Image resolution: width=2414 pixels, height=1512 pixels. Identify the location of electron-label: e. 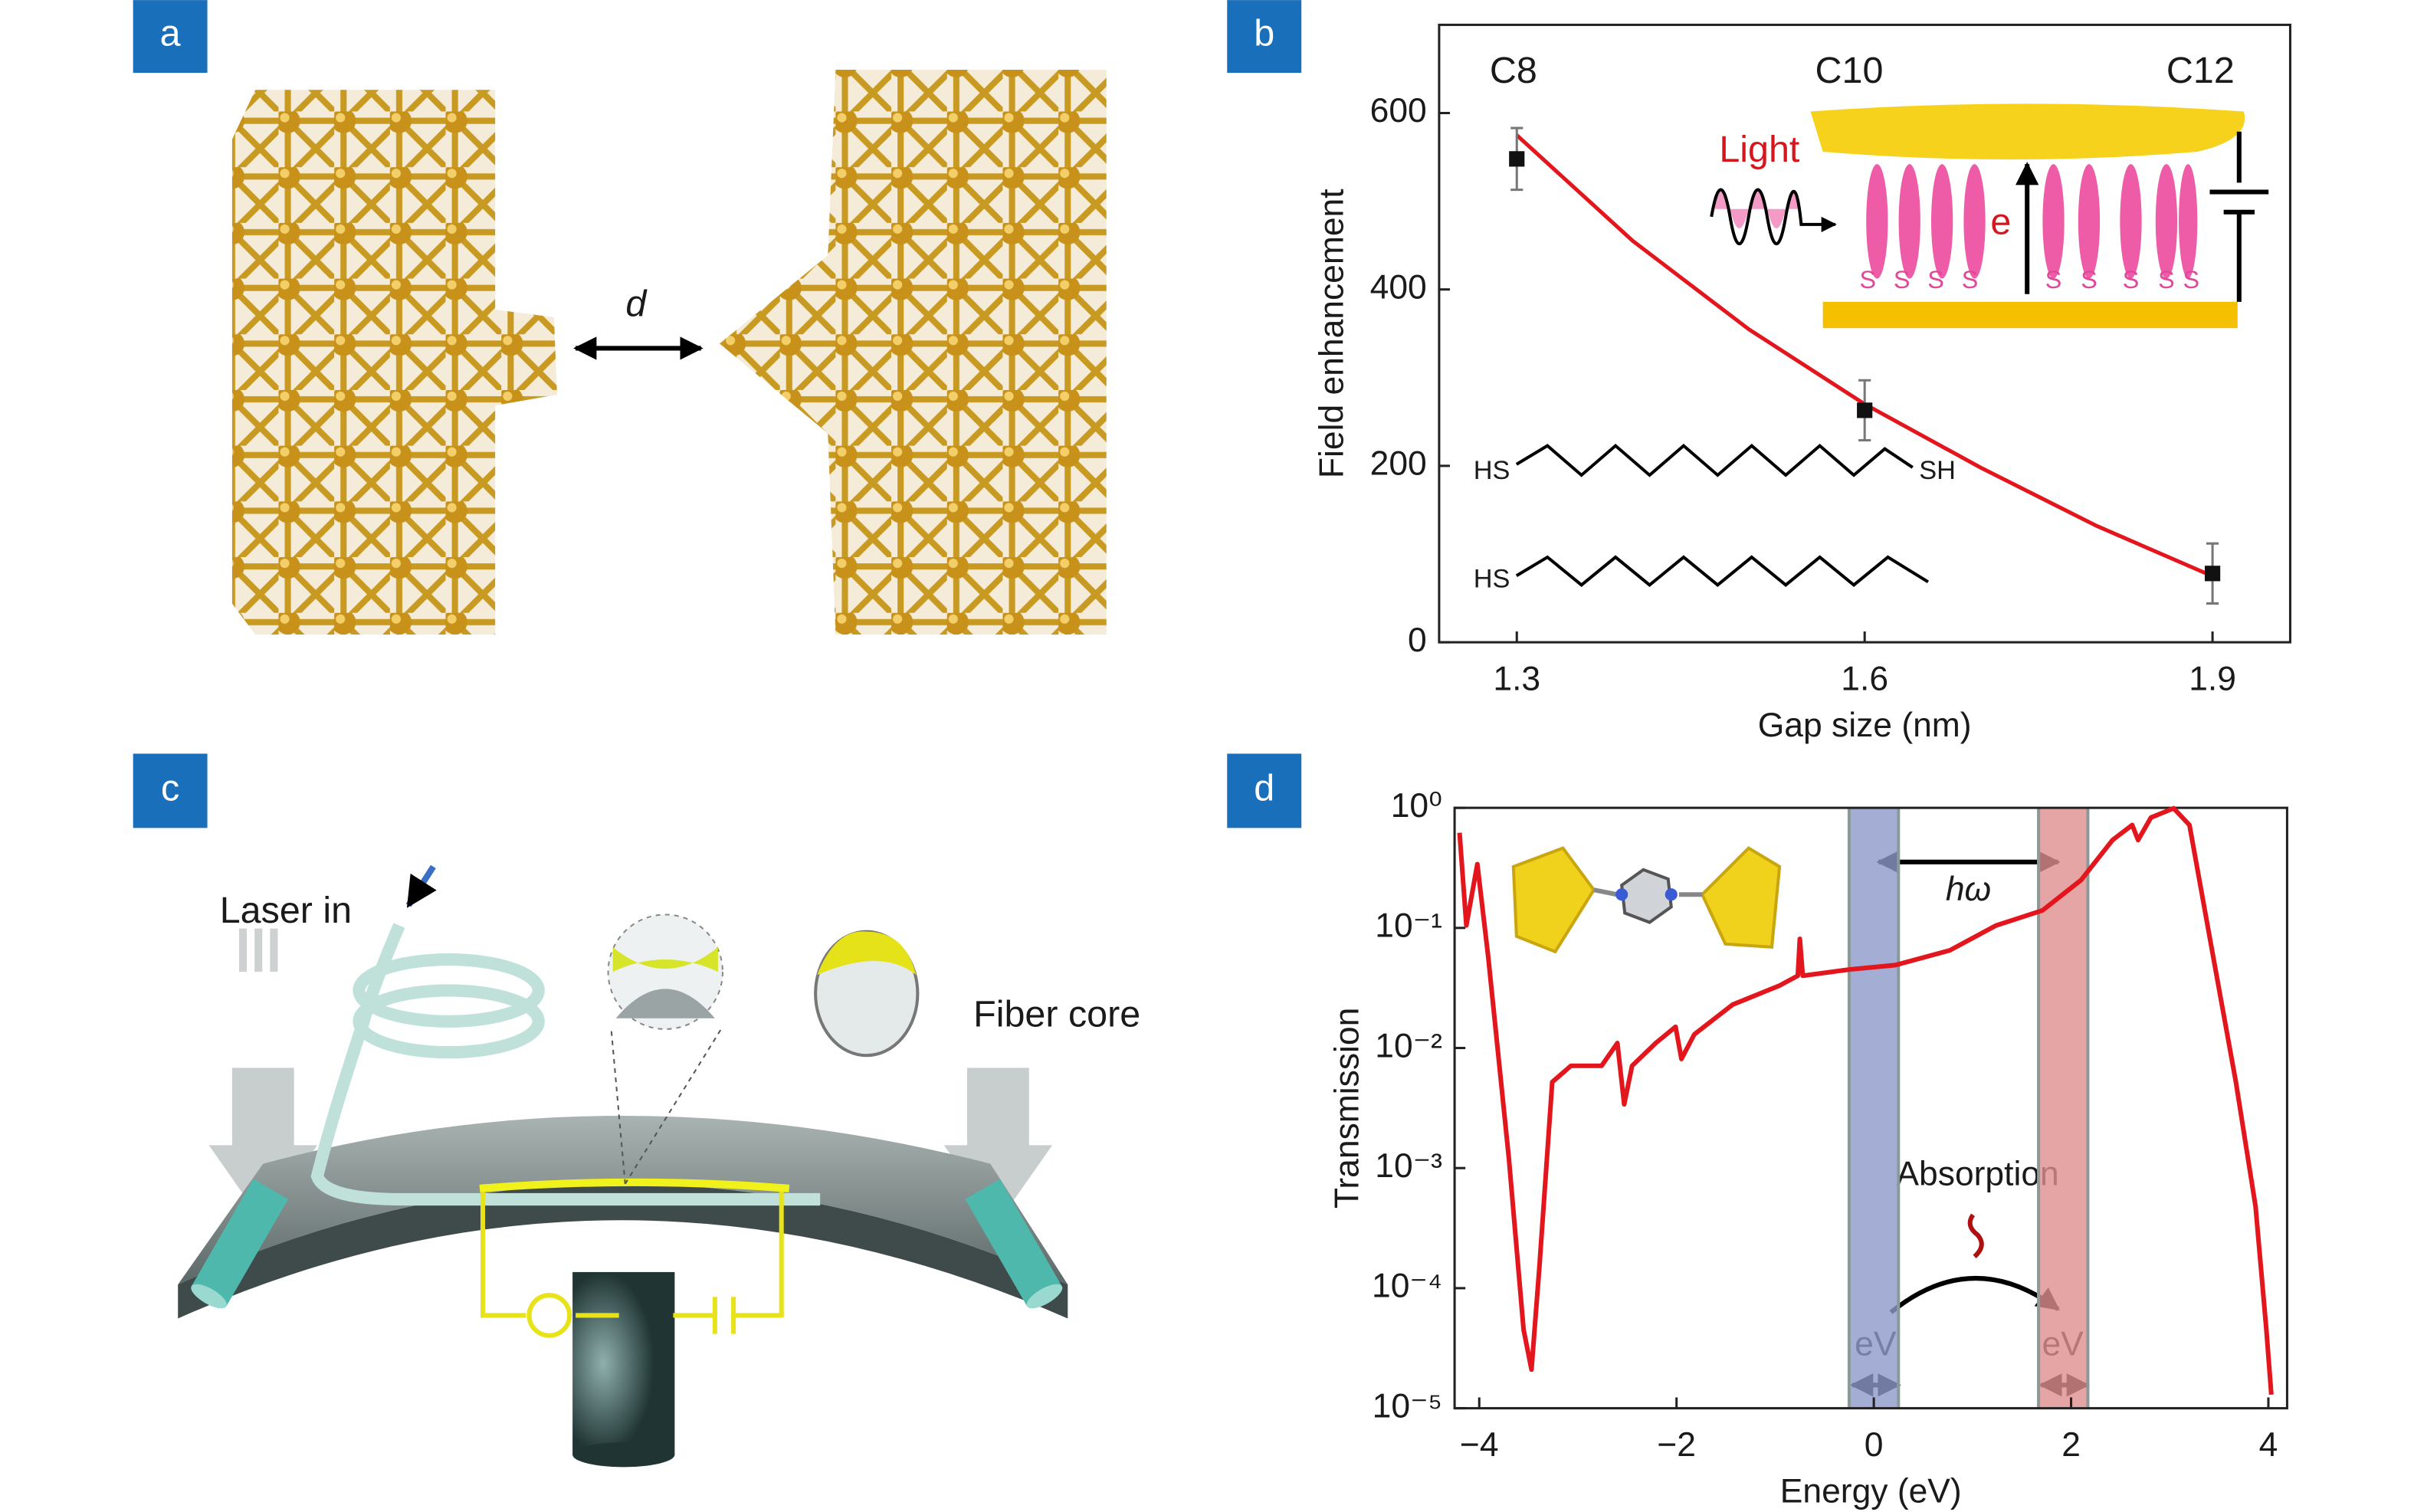
(2001, 222).